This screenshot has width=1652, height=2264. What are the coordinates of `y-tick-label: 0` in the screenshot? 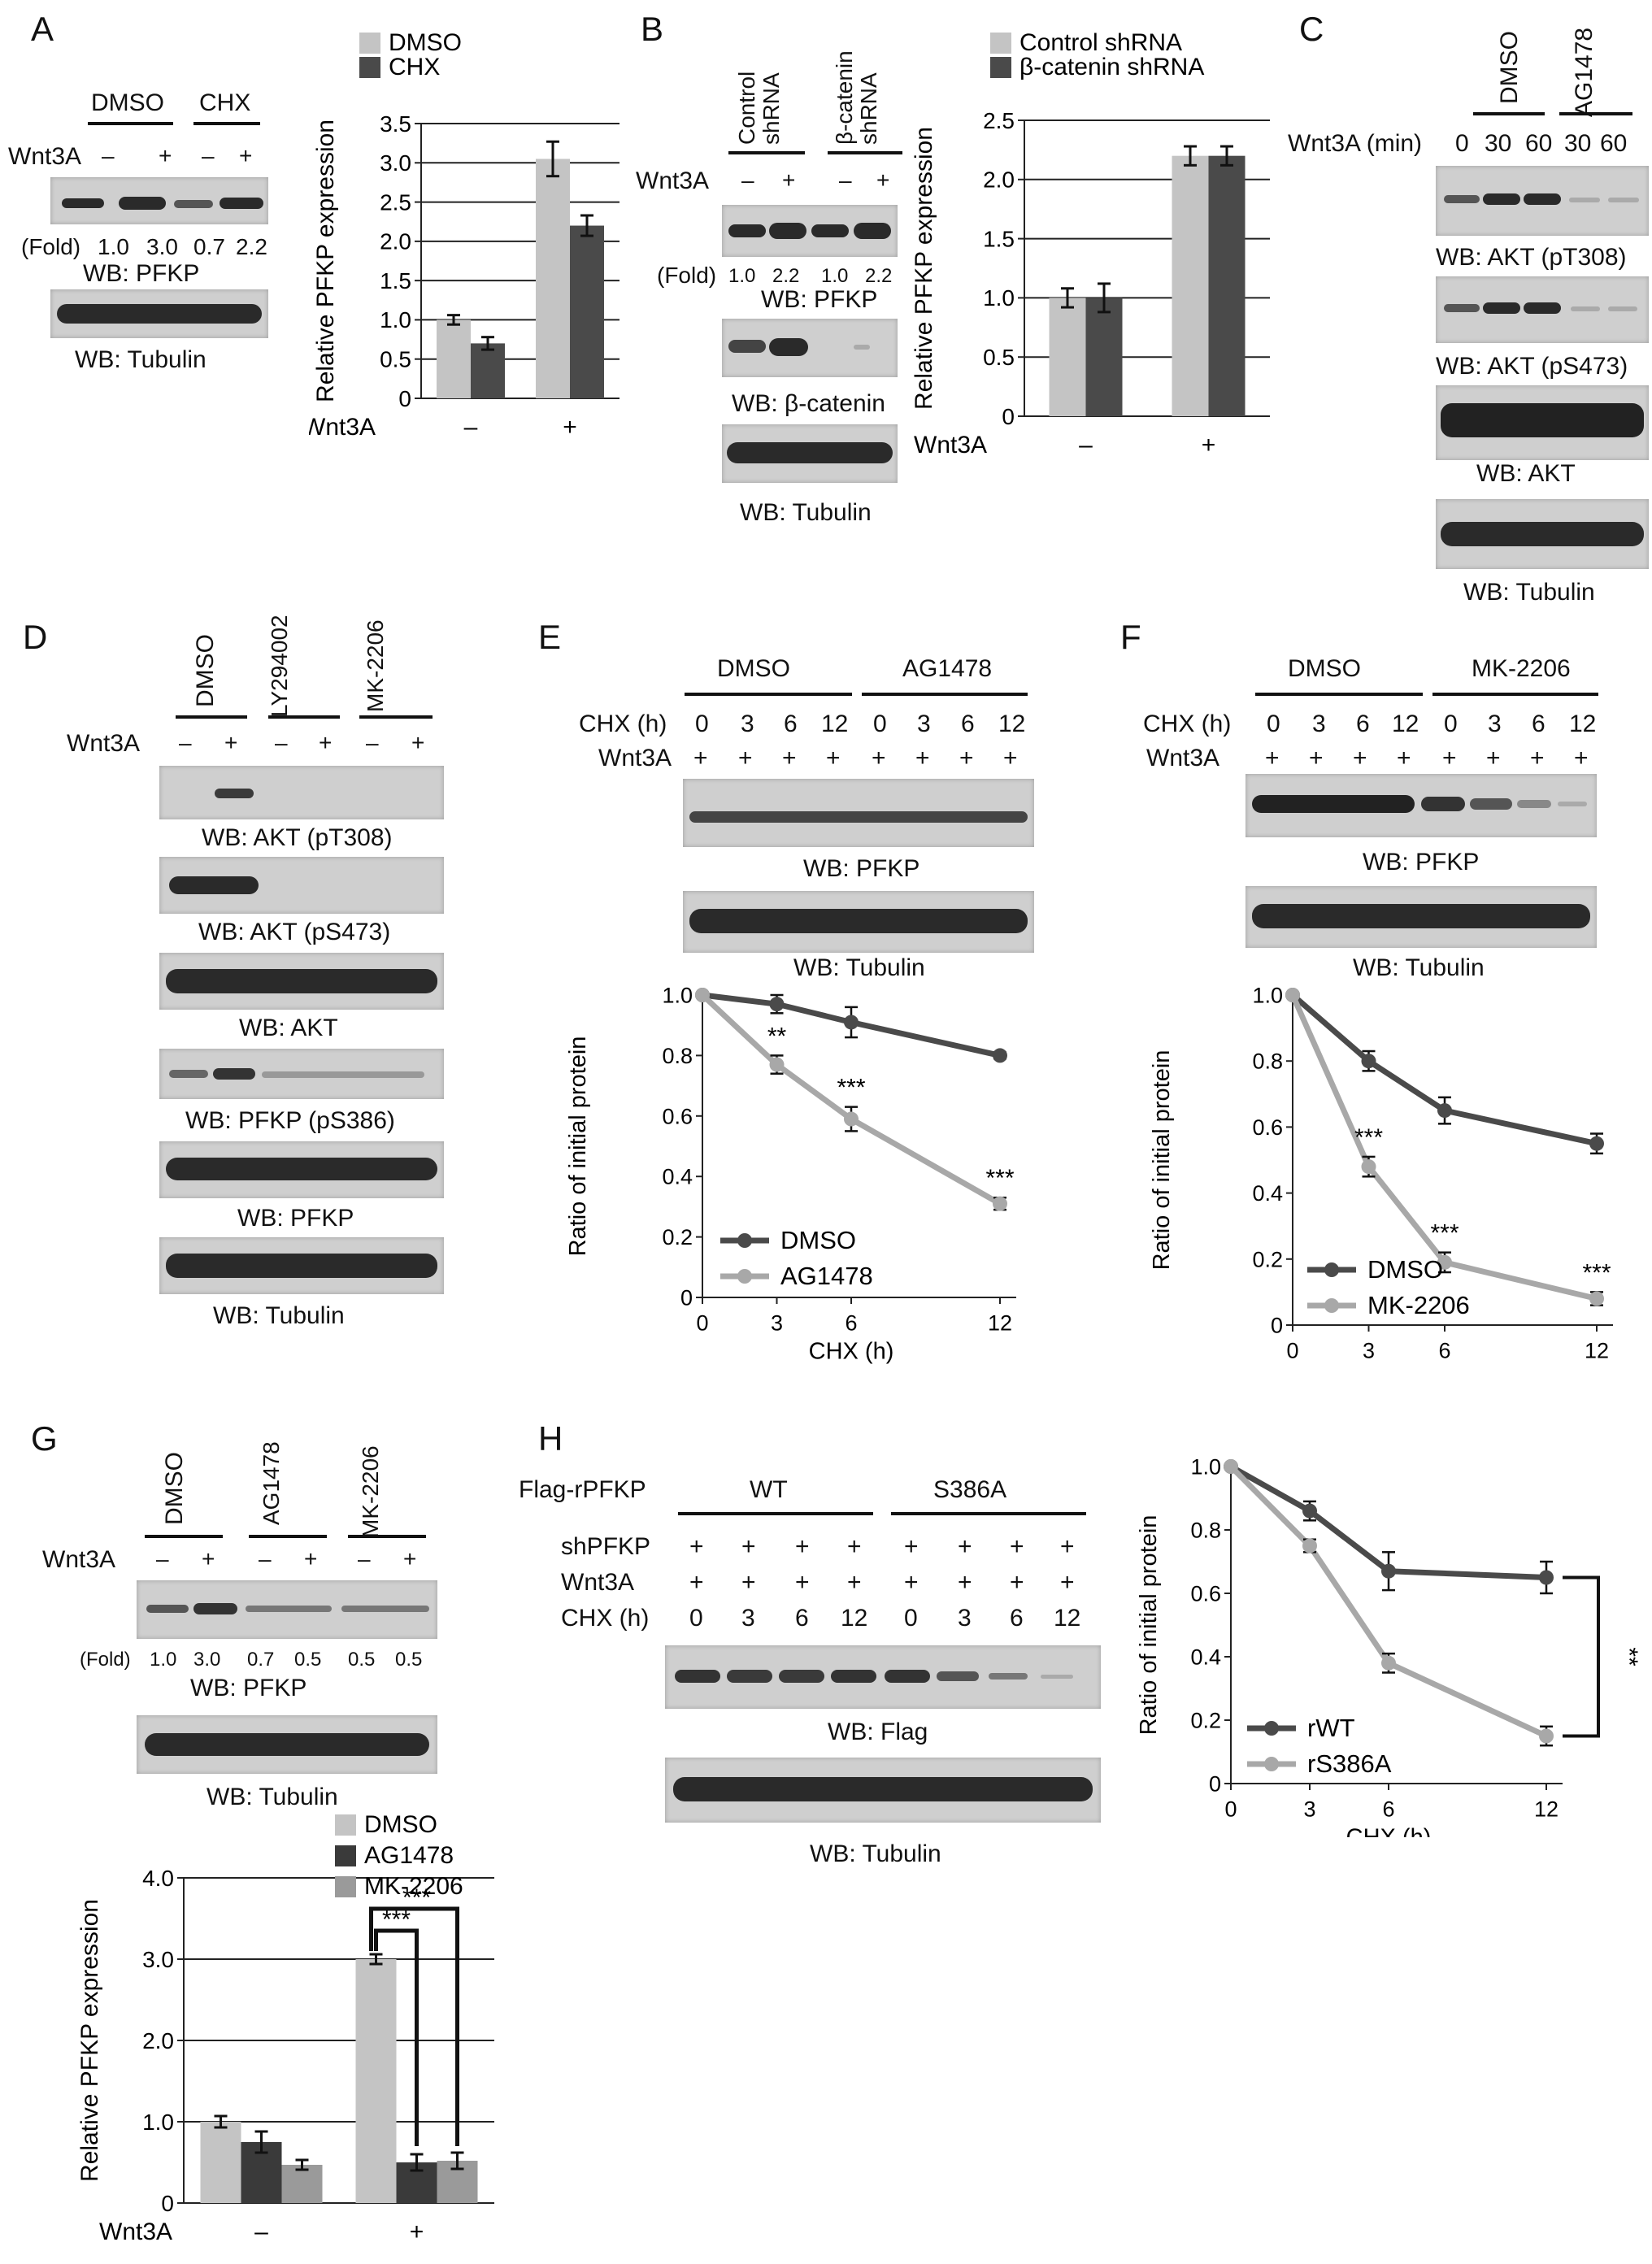 It's located at (1277, 1325).